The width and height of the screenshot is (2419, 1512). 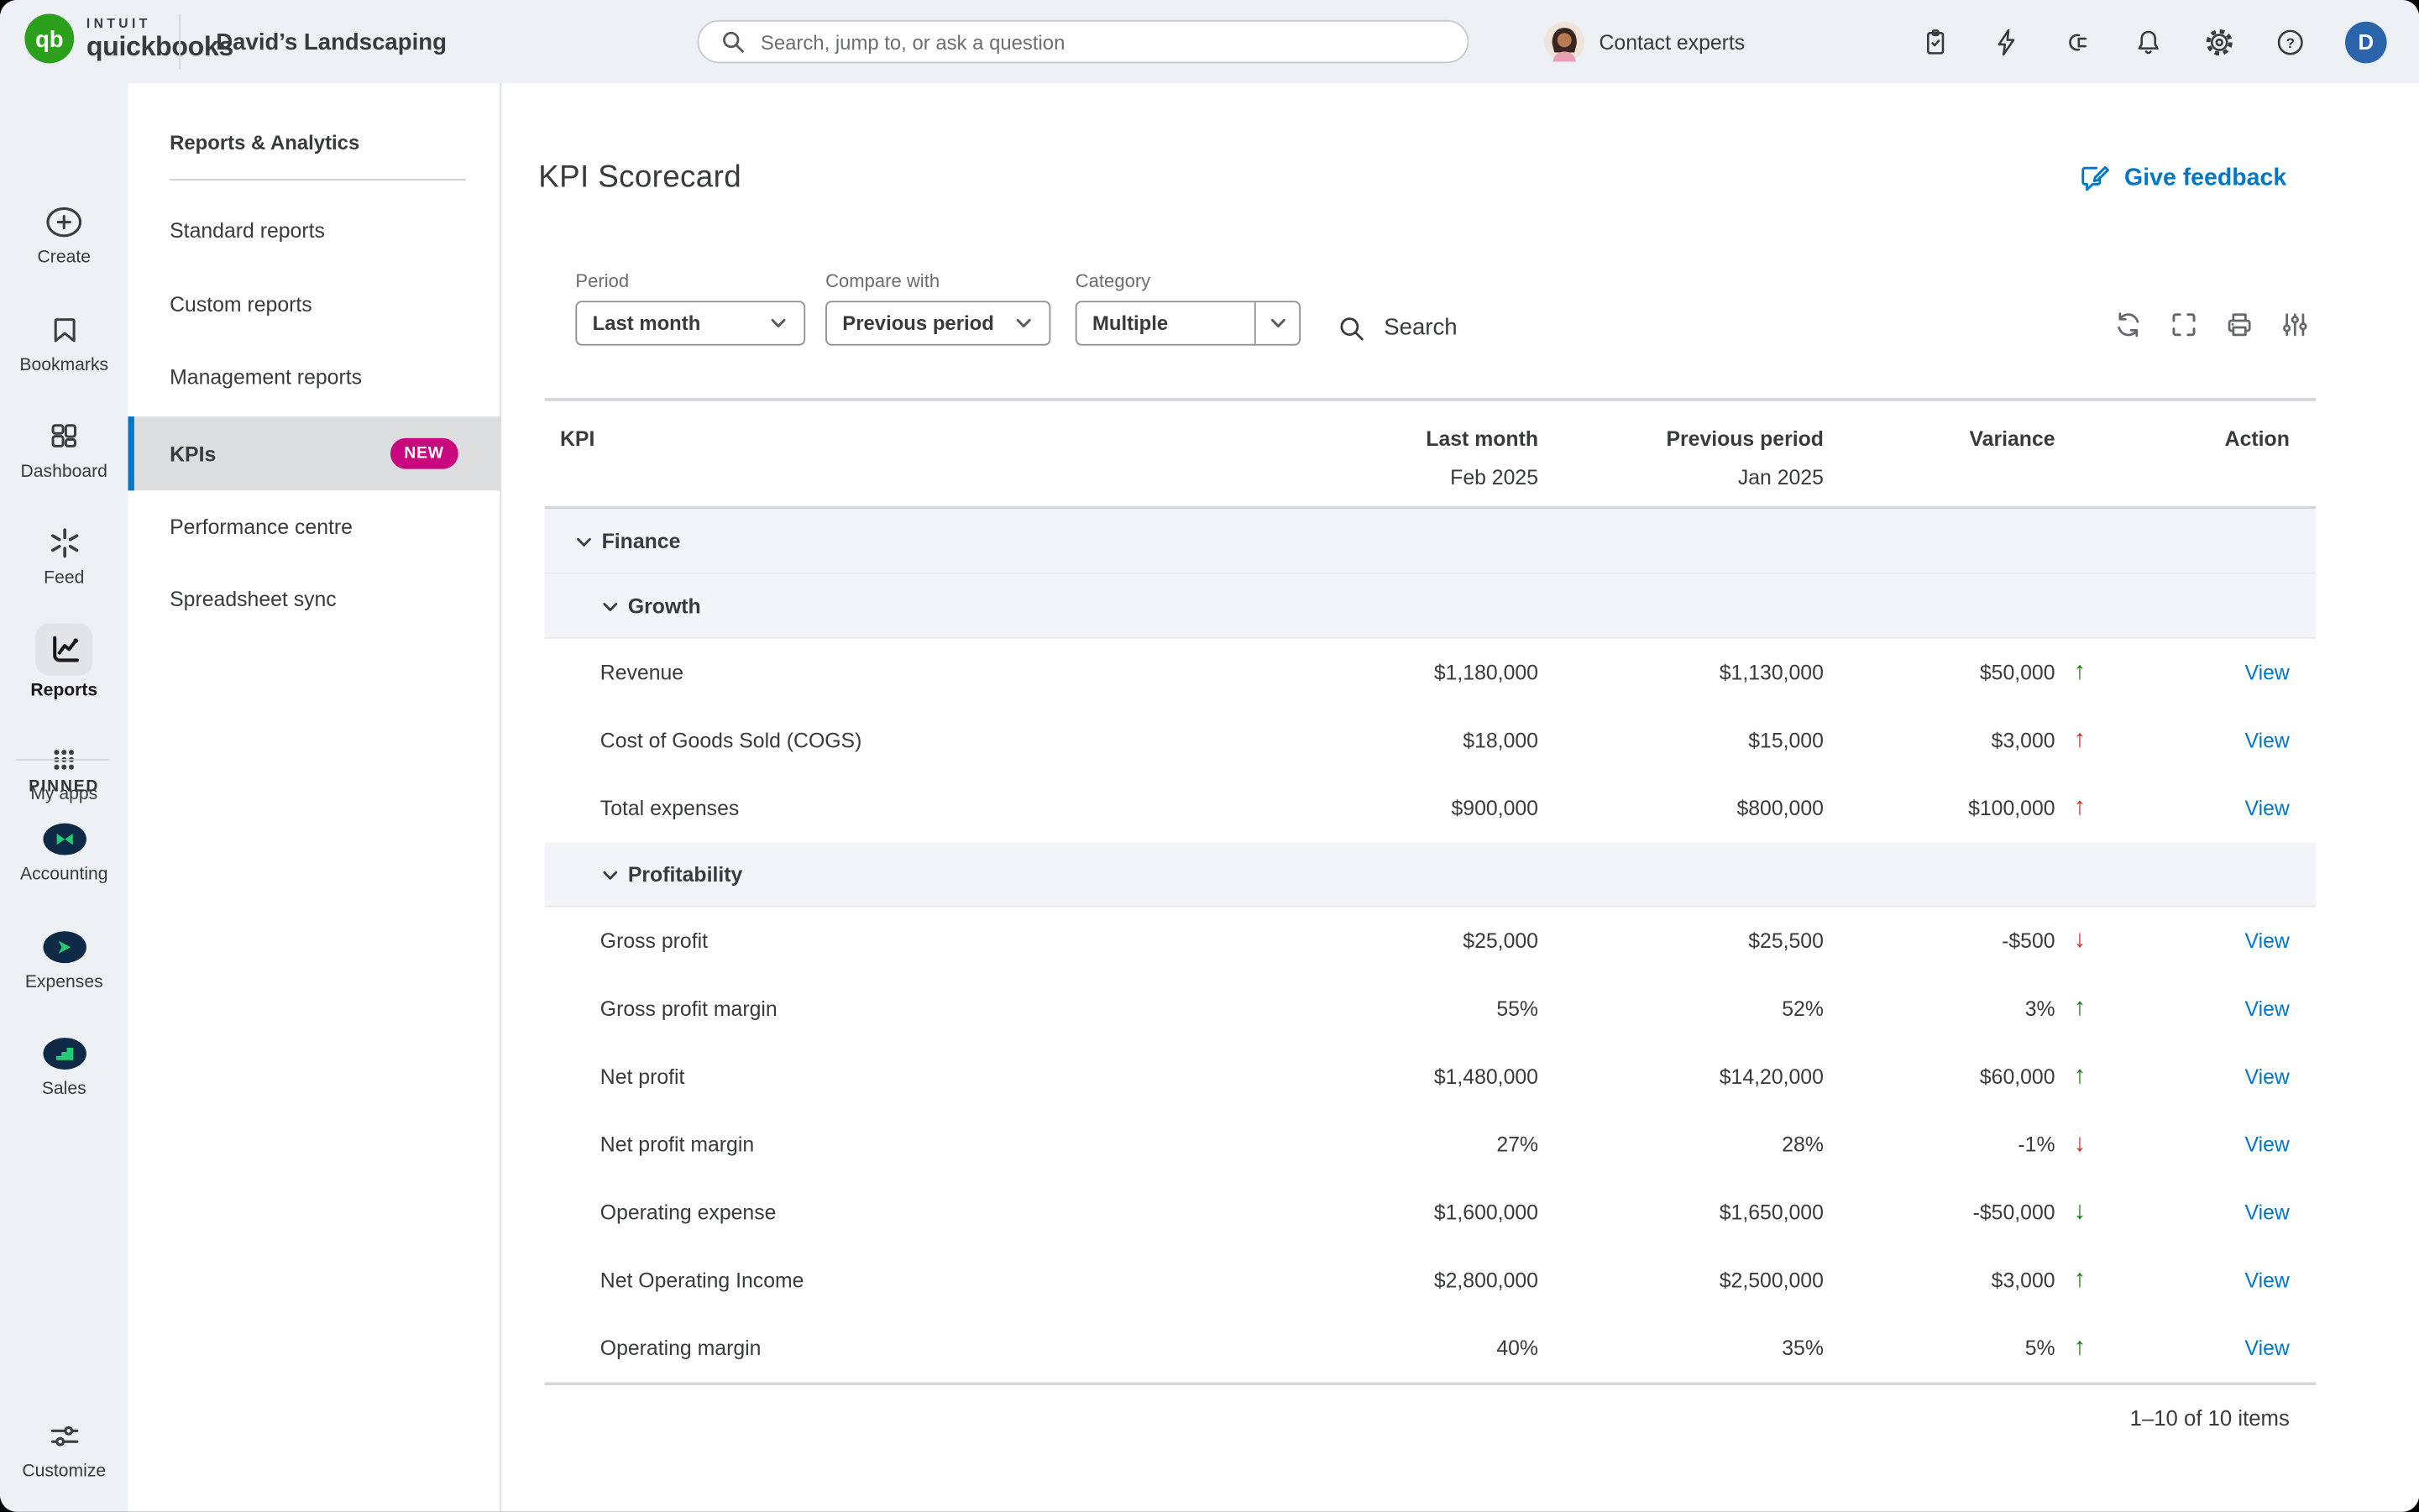 What do you see at coordinates (159, 45) in the screenshot?
I see `quickbooks-wordmark: quickbooks` at bounding box center [159, 45].